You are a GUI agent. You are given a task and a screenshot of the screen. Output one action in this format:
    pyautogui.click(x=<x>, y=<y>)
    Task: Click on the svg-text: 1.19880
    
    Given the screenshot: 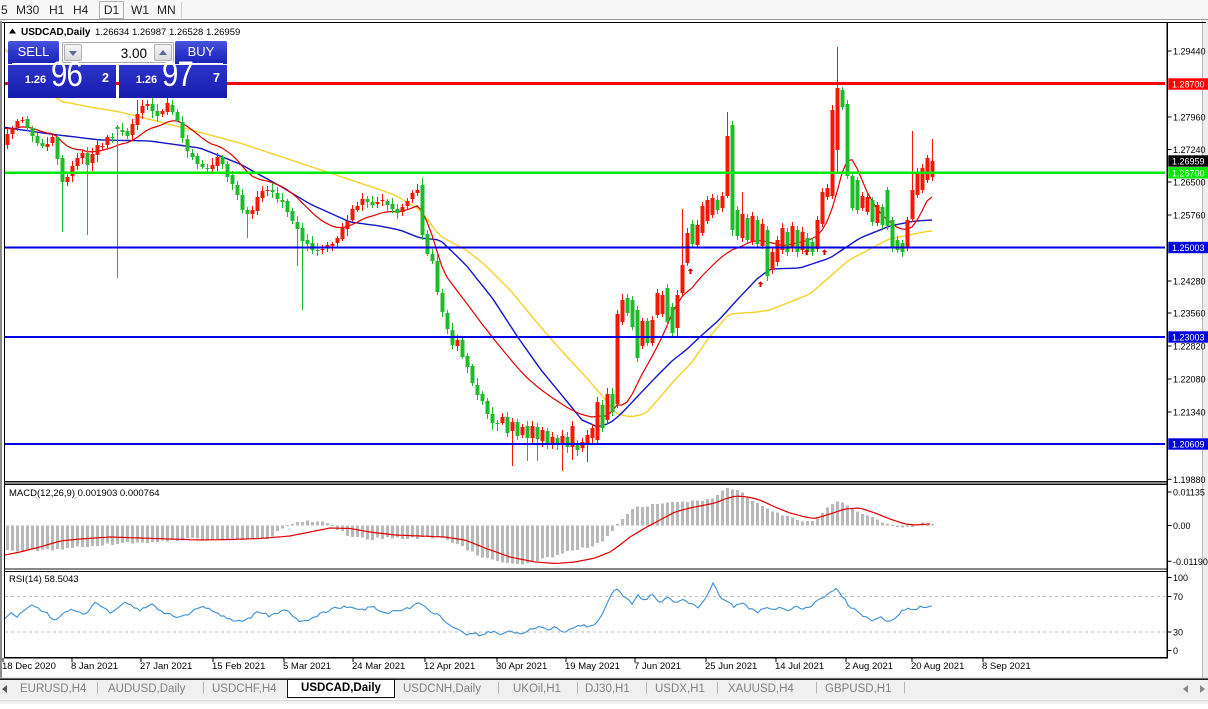 What is the action you would take?
    pyautogui.click(x=1189, y=480)
    